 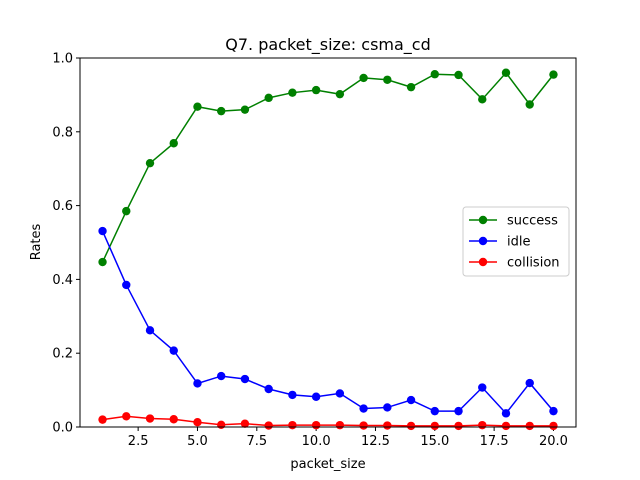 What do you see at coordinates (553, 441) in the screenshot?
I see `x-tick-label: 20.0` at bounding box center [553, 441].